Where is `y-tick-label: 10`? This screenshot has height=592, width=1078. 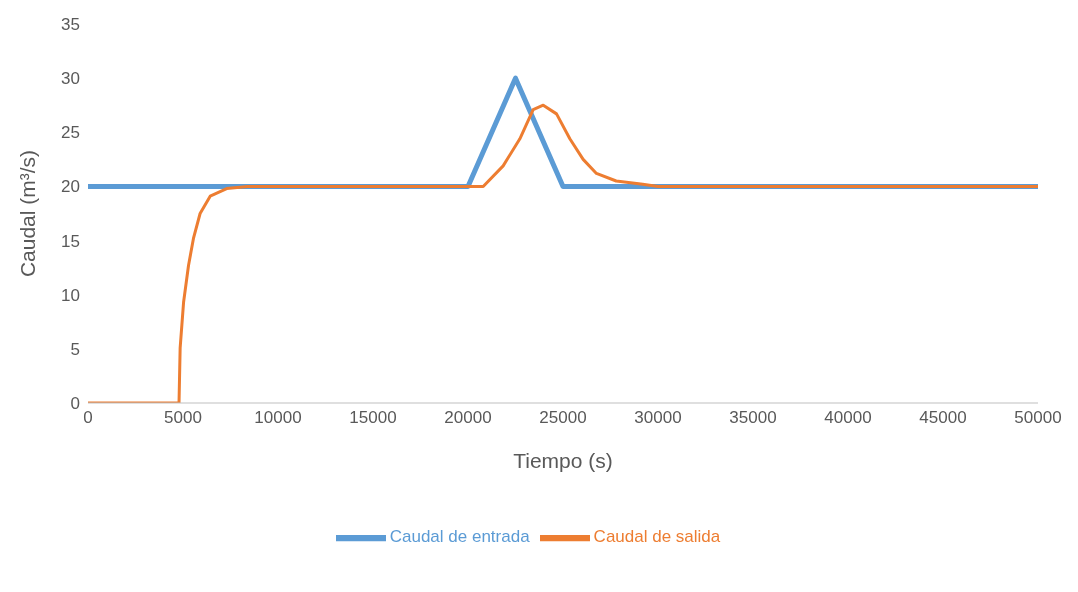
y-tick-label: 10 is located at coordinates (70, 295).